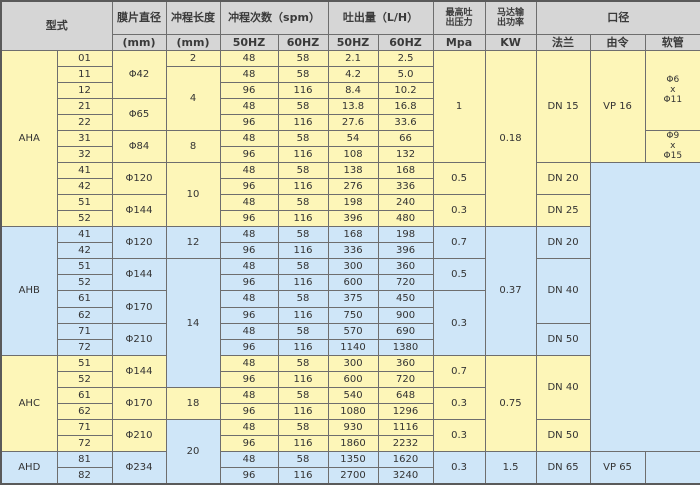 The width and height of the screenshot is (700, 485). What do you see at coordinates (353, 138) in the screenshot?
I see `flow-50hz-cell: 54` at bounding box center [353, 138].